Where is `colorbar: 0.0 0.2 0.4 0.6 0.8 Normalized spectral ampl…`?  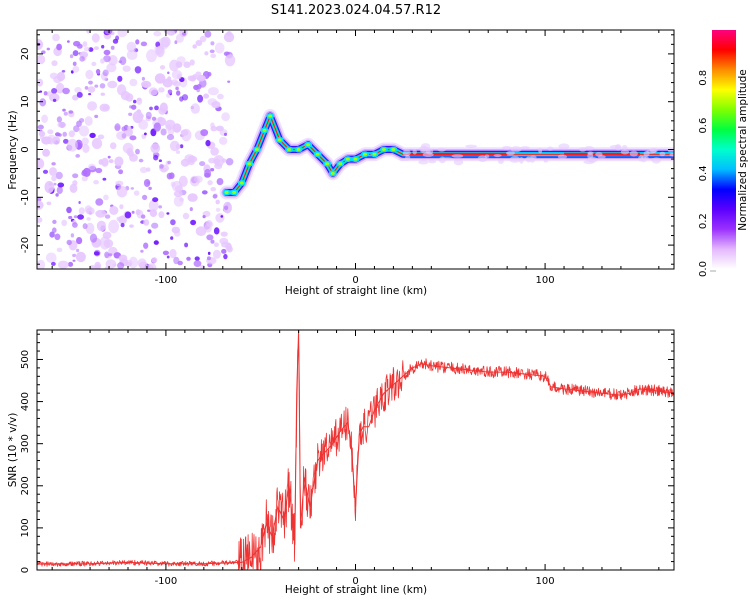
colorbar: 0.0 0.2 0.4 0.6 0.8 Normalized spectral ampl… is located at coordinates (723, 153).